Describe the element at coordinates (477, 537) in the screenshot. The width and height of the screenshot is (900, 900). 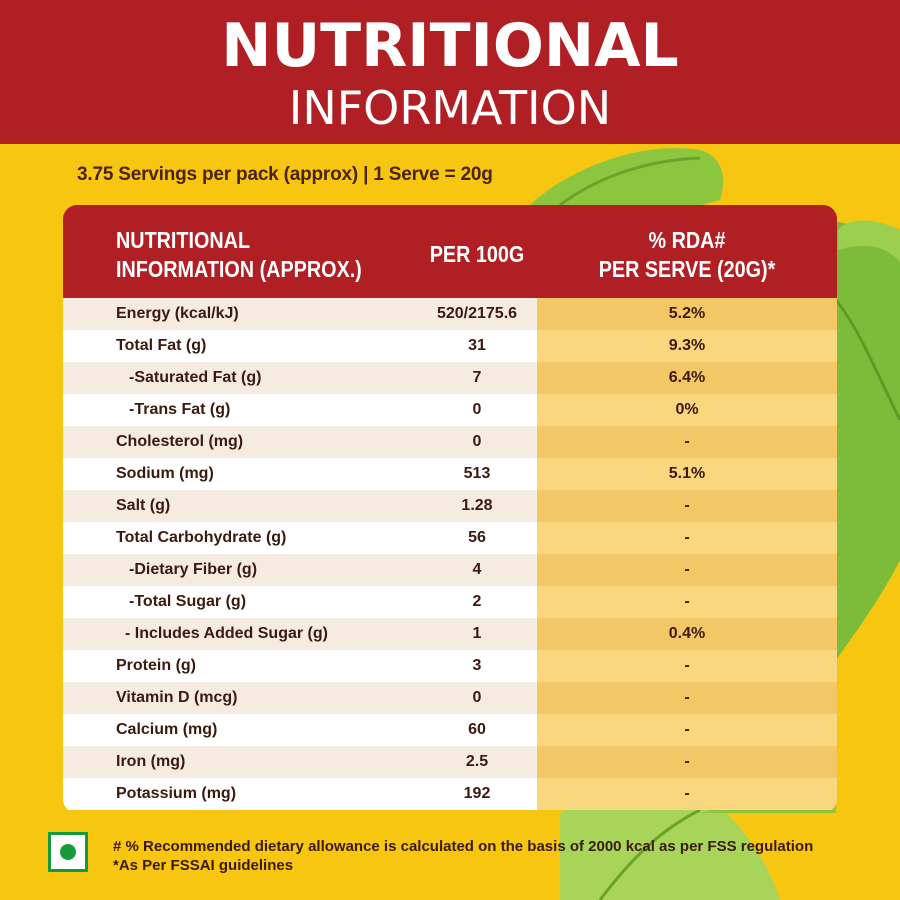
I see `per-100g-value: 56` at that location.